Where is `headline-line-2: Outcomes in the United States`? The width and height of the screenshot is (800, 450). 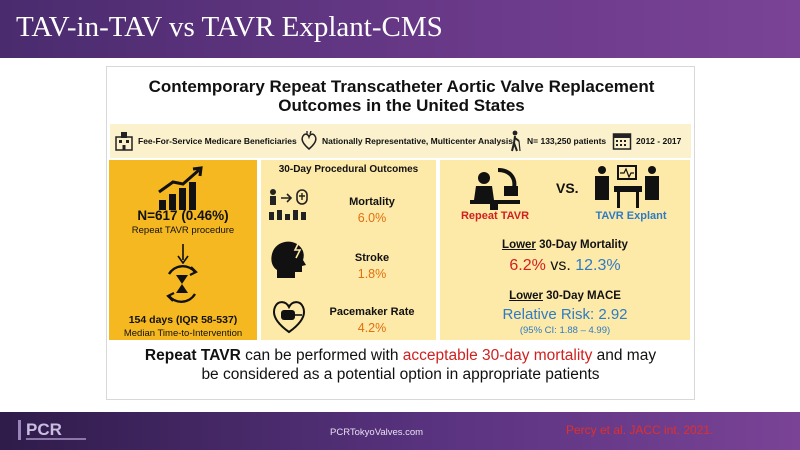 headline-line-2: Outcomes in the United States is located at coordinates (401, 105).